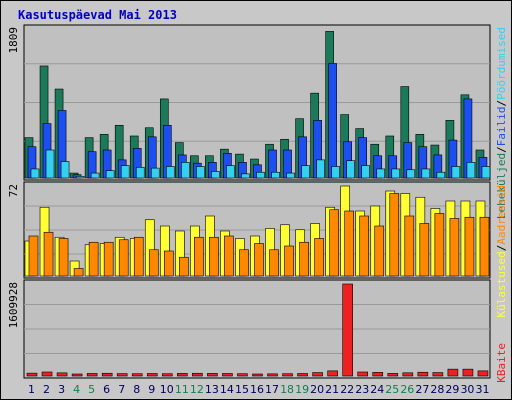 The image size is (512, 400). Describe the element at coordinates (227, 389) in the screenshot. I see `x-tick-label-14: 14` at that location.